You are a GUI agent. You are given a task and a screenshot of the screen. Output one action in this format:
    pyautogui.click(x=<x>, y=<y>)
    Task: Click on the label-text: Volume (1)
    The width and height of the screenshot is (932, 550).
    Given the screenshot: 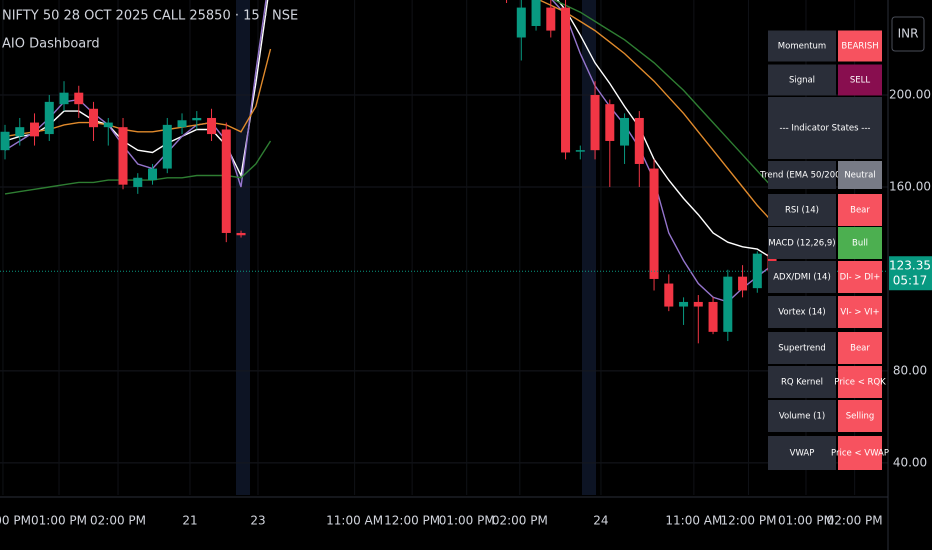 What is the action you would take?
    pyautogui.click(x=802, y=417)
    